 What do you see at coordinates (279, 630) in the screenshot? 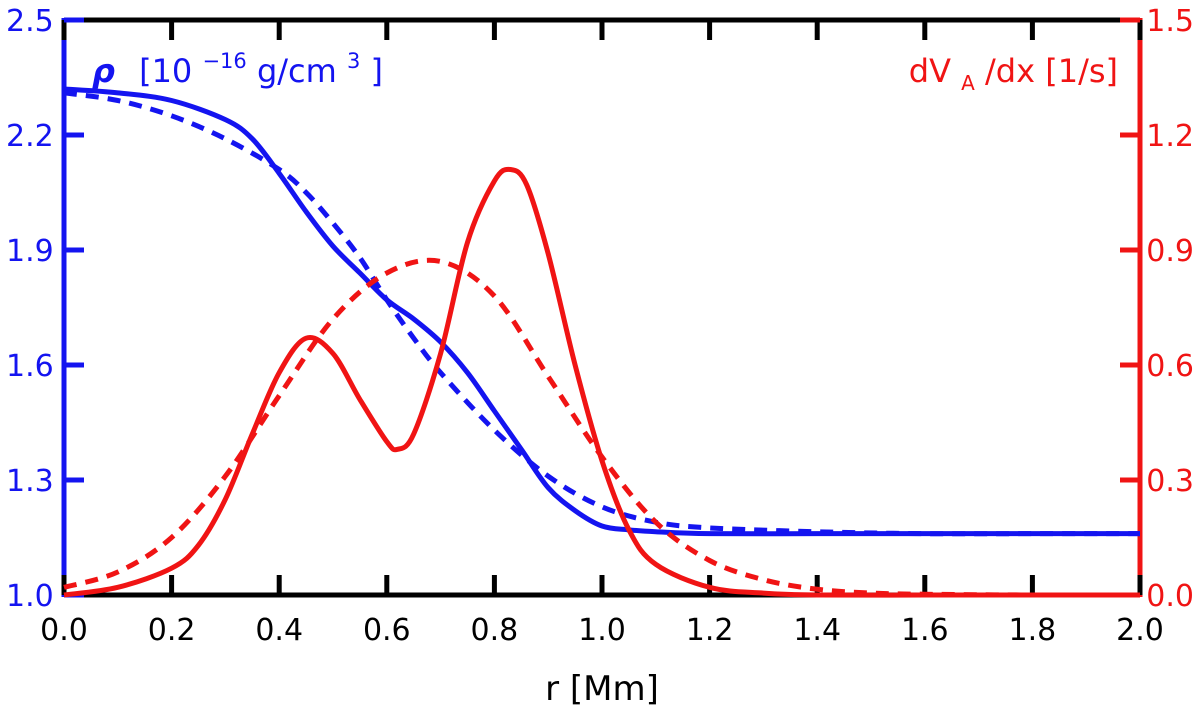
I see `x-tick-label: 0.4` at bounding box center [279, 630].